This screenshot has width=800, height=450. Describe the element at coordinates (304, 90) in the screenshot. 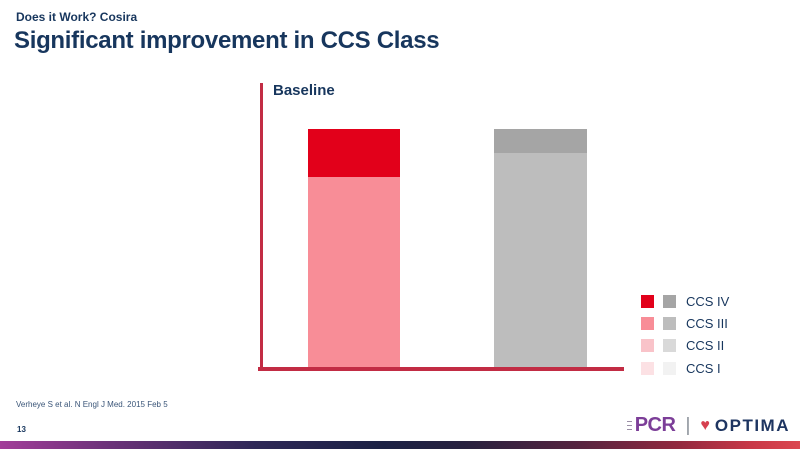

I see `chart-annotation-baseline: Baseline` at that location.